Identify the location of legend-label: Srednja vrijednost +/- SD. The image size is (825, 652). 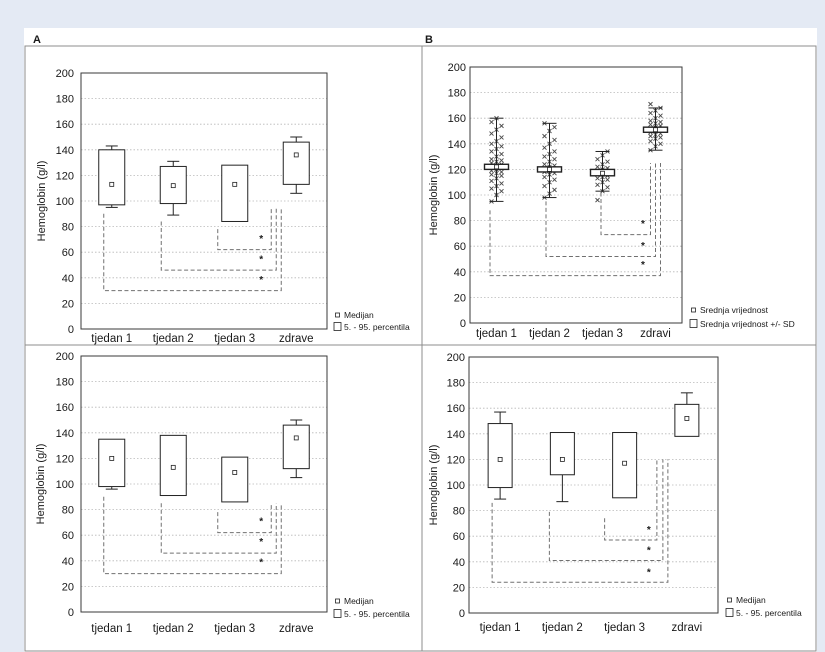
(747, 324).